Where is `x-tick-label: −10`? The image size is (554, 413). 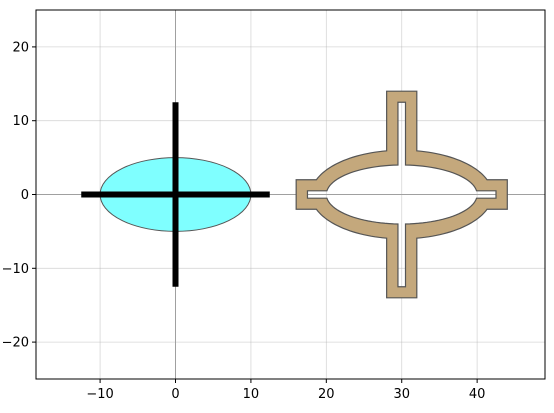 x-tick-label: −10 is located at coordinates (99, 394).